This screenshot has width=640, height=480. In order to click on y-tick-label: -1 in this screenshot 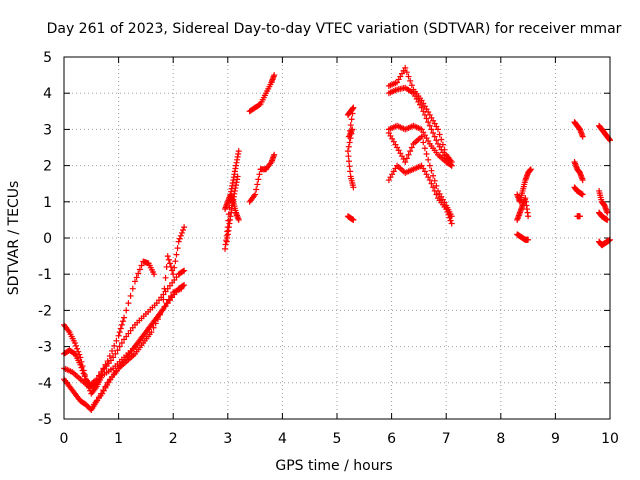, I will do `click(45, 275)`.